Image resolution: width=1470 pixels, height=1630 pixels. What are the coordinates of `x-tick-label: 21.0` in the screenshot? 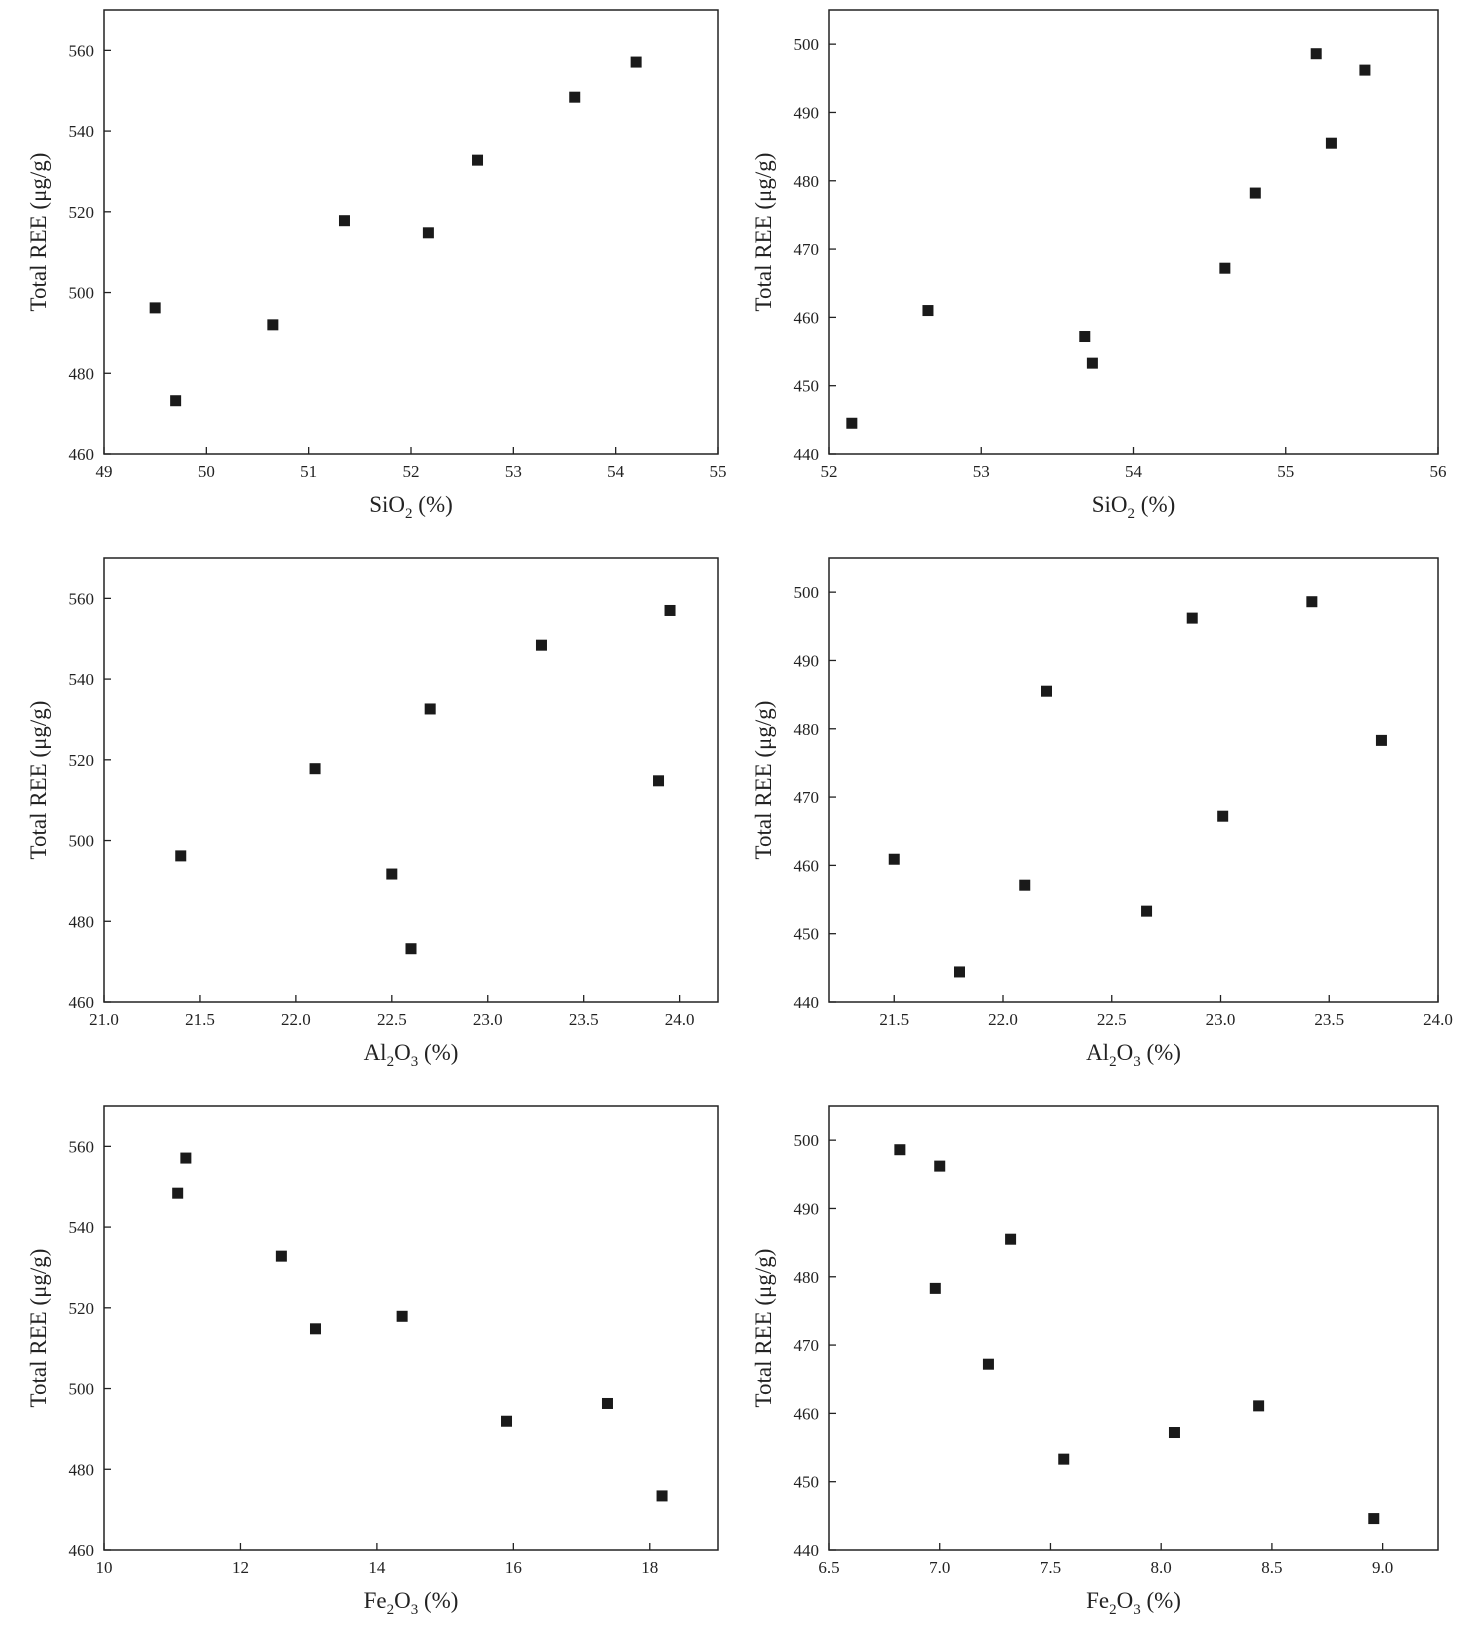 It's located at (104, 1019).